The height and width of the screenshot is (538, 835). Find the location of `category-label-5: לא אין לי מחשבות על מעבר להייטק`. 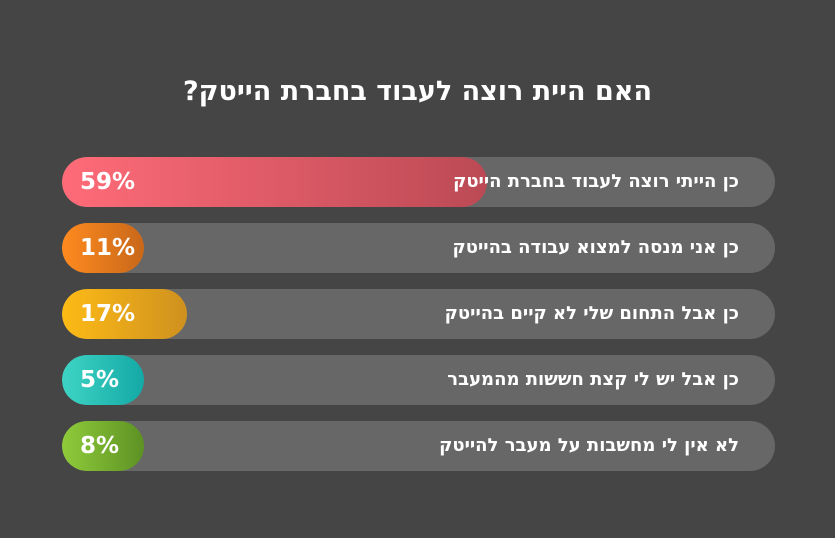

category-label-5: לא אין לי מחשבות על מעבר להייטק is located at coordinates (589, 445).